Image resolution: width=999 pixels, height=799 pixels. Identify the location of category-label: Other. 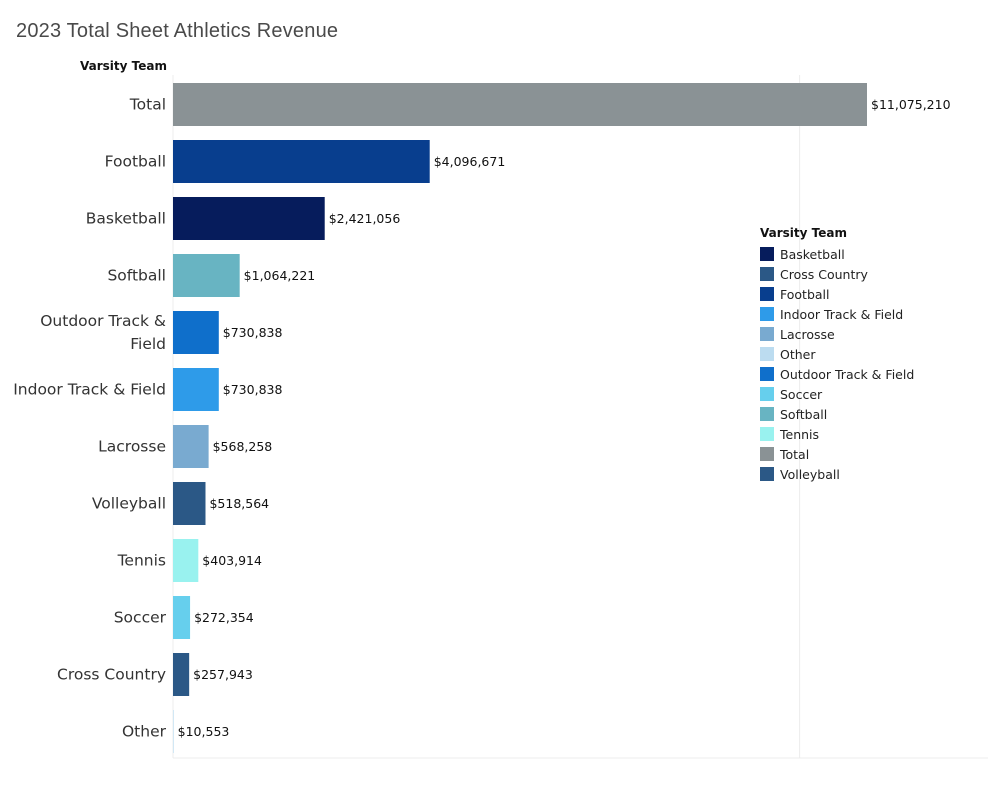
(144, 732).